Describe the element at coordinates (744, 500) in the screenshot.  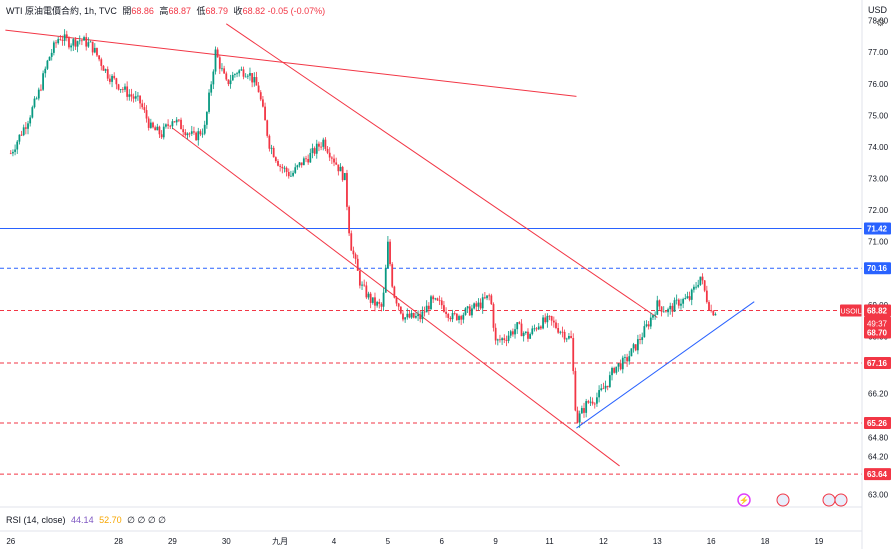
I see `lightning-icon` at that location.